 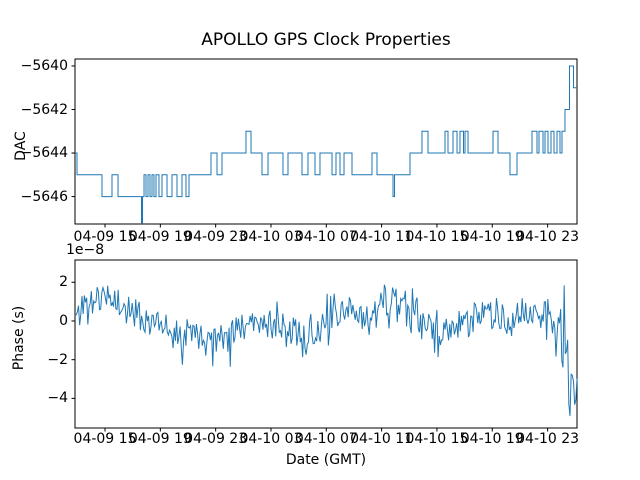 What do you see at coordinates (85, 250) in the screenshot?
I see `y-axis-offset-text: 1e−8` at bounding box center [85, 250].